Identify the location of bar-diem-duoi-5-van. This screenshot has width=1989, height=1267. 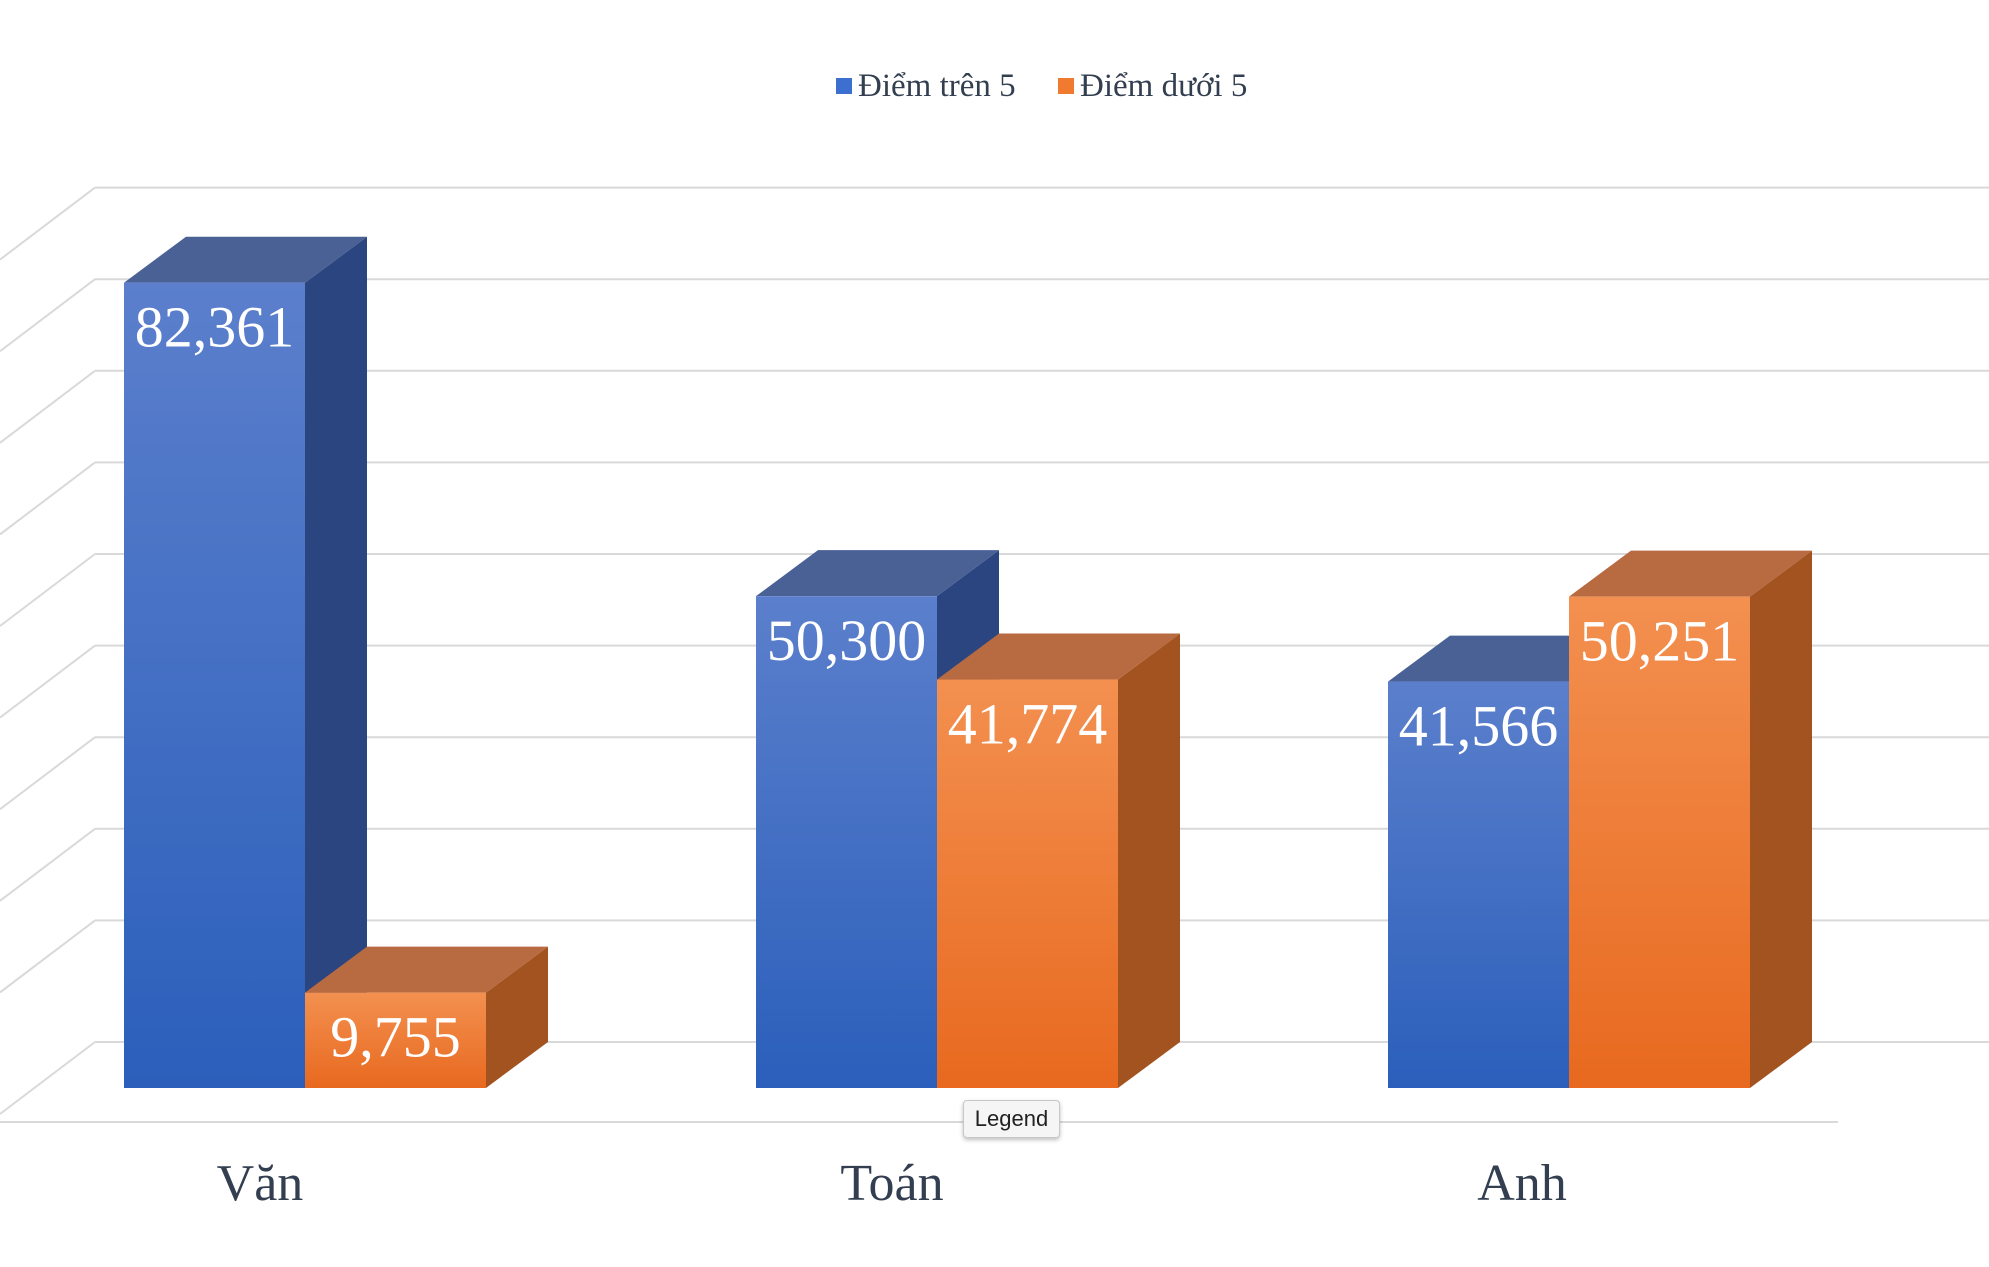
(395, 1040).